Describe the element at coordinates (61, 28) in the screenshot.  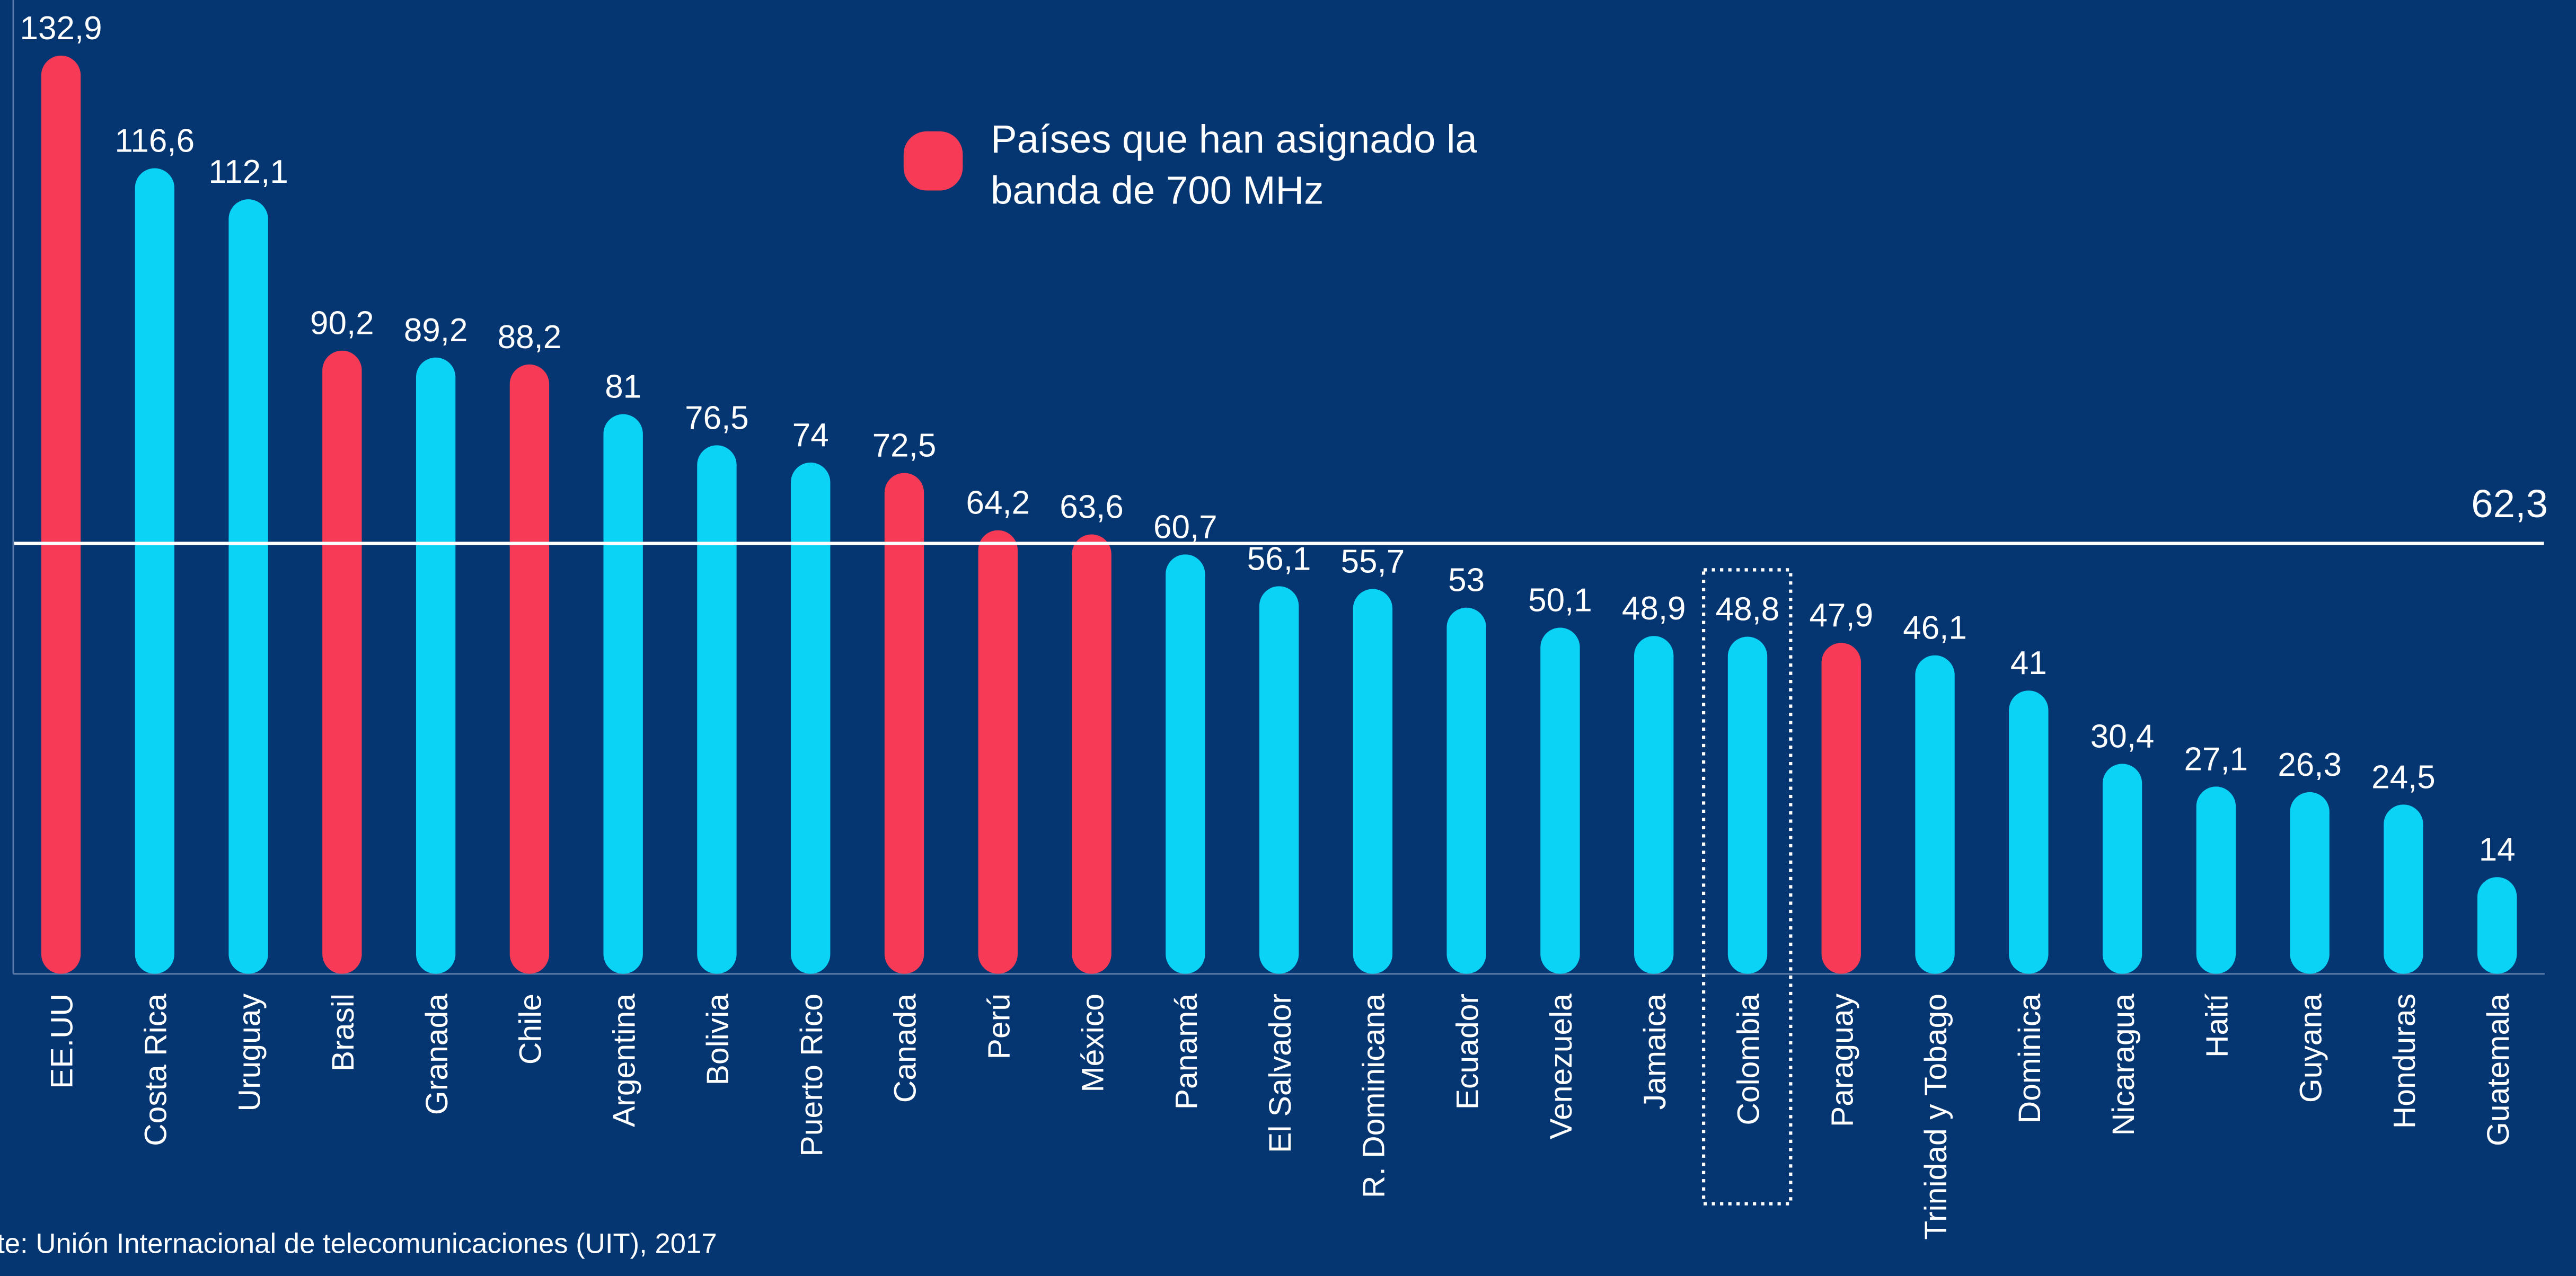
I see `value-label: 132,9` at that location.